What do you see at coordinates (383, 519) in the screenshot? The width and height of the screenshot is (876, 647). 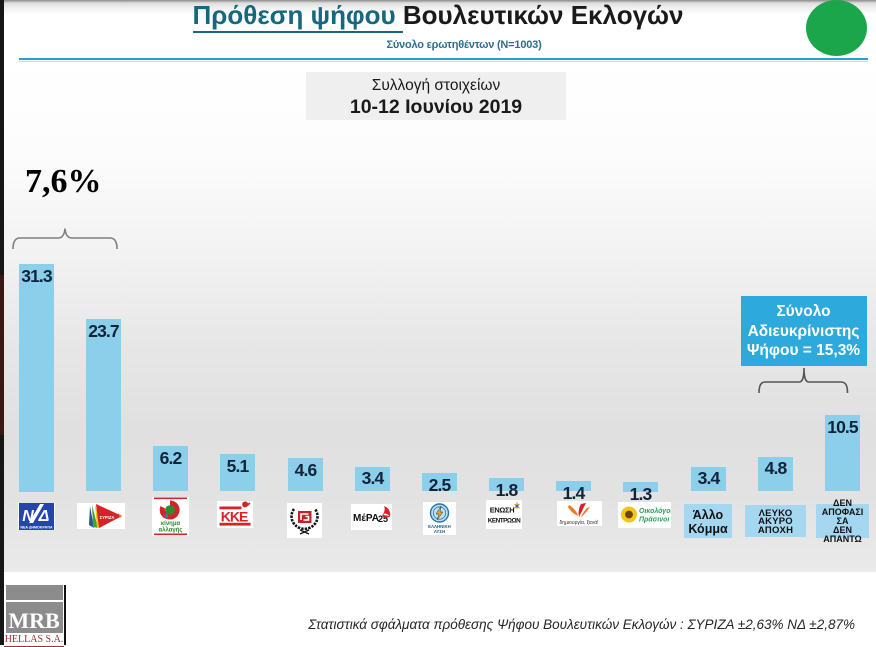 I see `svg-text: 25` at bounding box center [383, 519].